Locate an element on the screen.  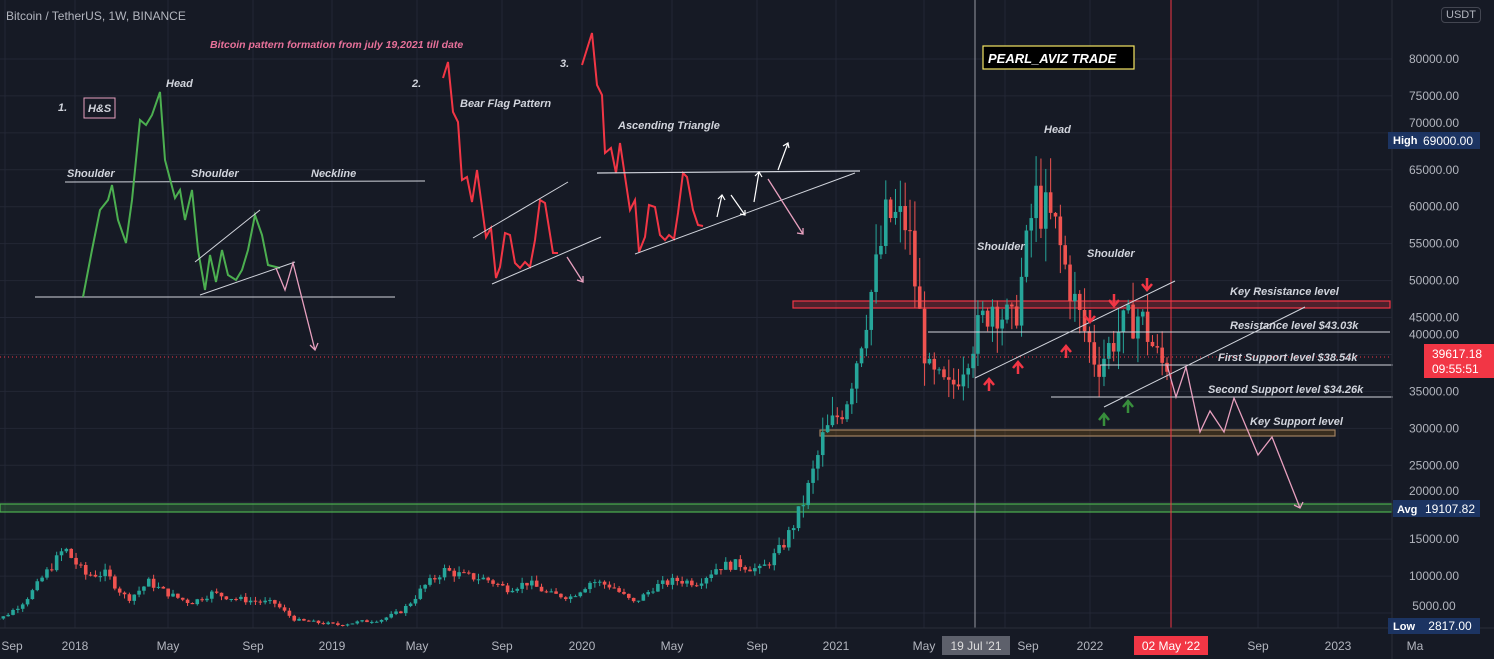
projection-arrowhead-icon is located at coordinates (1298, 505).